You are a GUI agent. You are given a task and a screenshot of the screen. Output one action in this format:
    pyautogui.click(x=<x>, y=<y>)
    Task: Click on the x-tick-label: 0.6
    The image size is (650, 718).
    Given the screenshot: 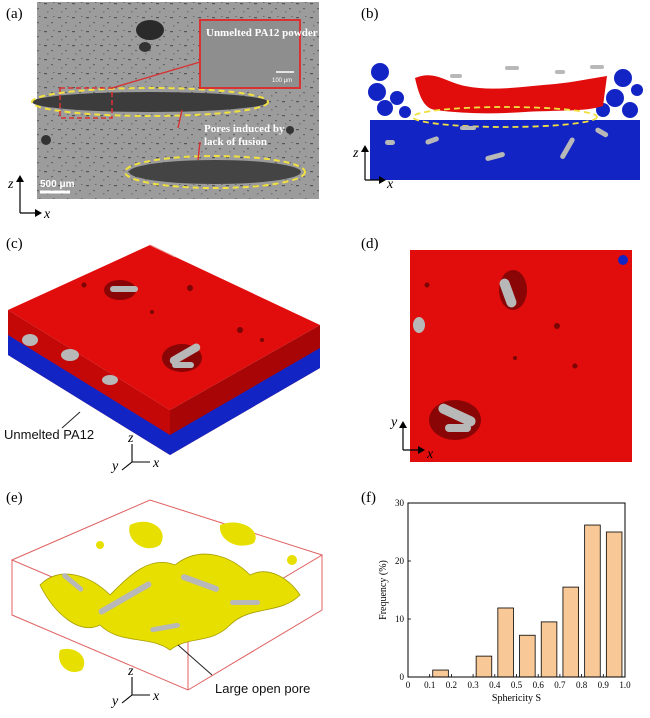 What is the action you would take?
    pyautogui.click(x=539, y=685)
    